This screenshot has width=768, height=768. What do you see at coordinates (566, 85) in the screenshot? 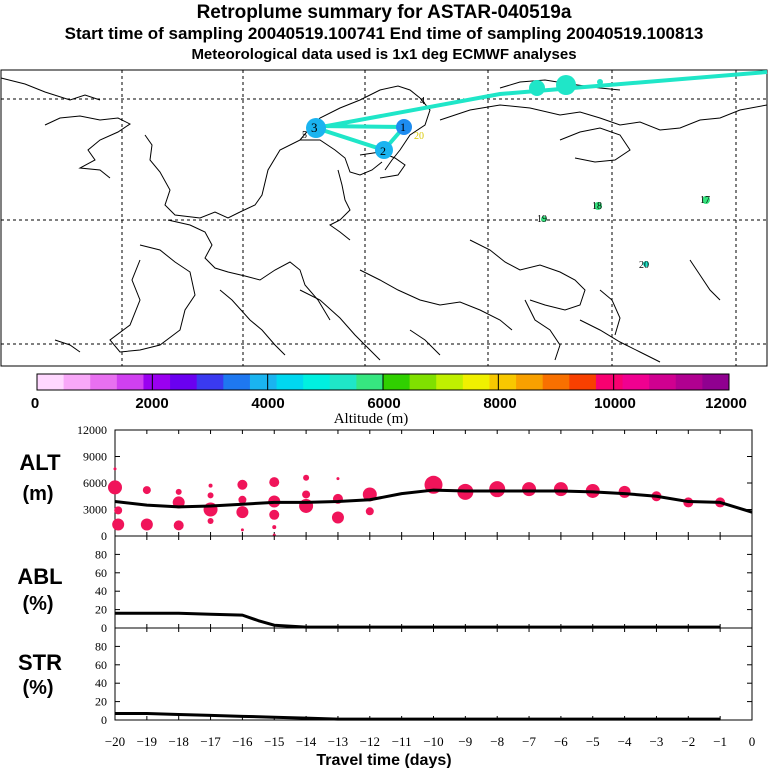
I see `plume-cluster-4b` at bounding box center [566, 85].